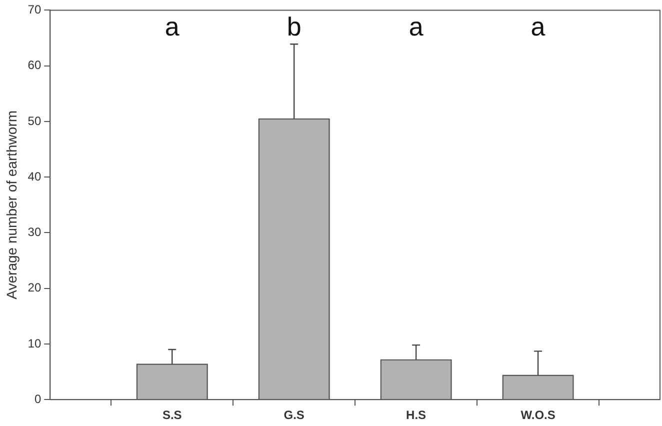  What do you see at coordinates (38, 399) in the screenshot?
I see `y-tick-label: 0` at bounding box center [38, 399].